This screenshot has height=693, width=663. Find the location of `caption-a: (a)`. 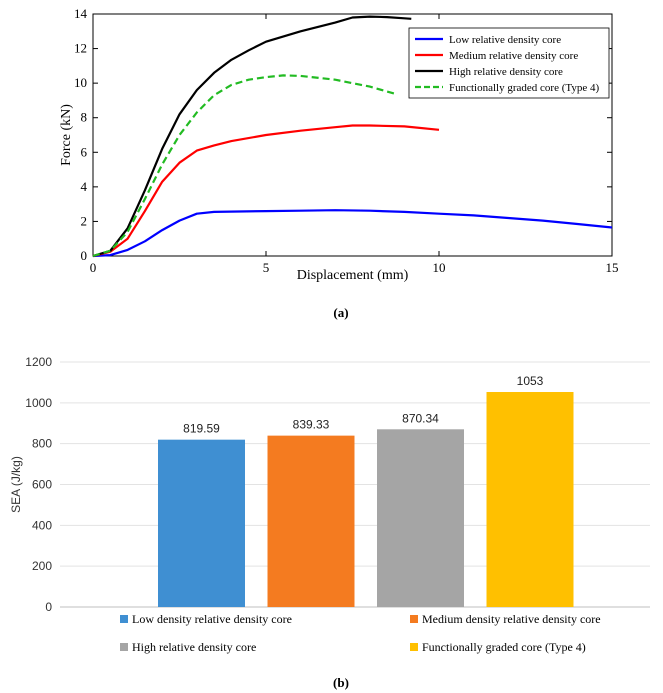

caption-a: (a) is located at coordinates (340, 312).